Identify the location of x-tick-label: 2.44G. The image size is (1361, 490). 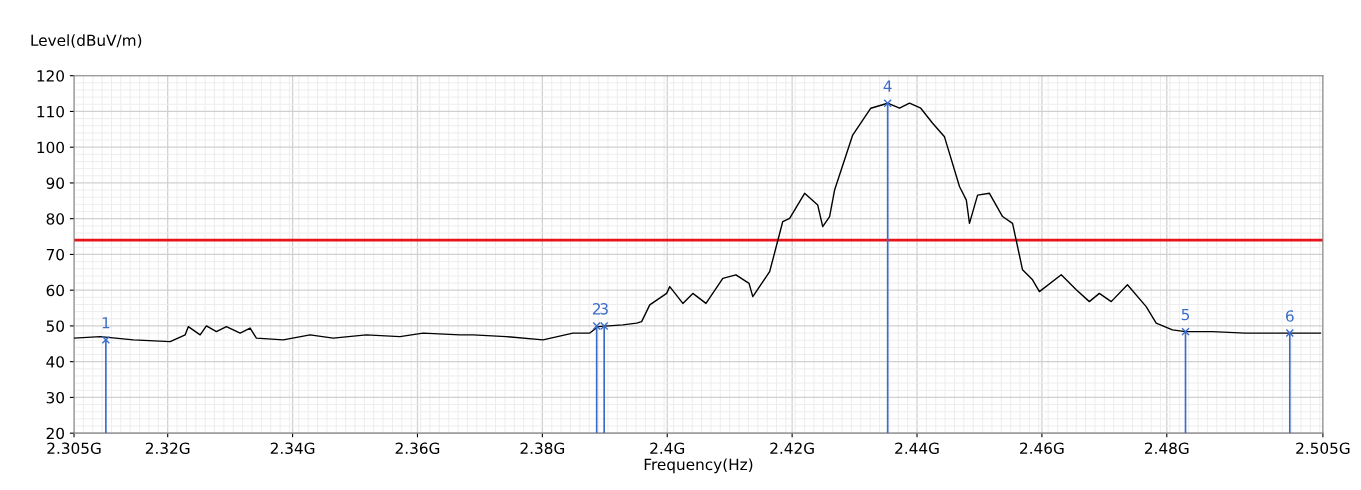
(917, 448).